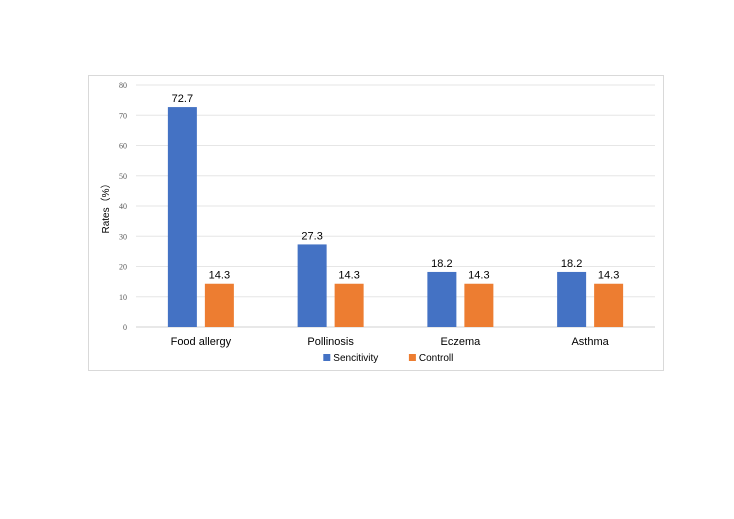 The image size is (734, 519). What do you see at coordinates (436, 358) in the screenshot?
I see `legend-label: Controll` at bounding box center [436, 358].